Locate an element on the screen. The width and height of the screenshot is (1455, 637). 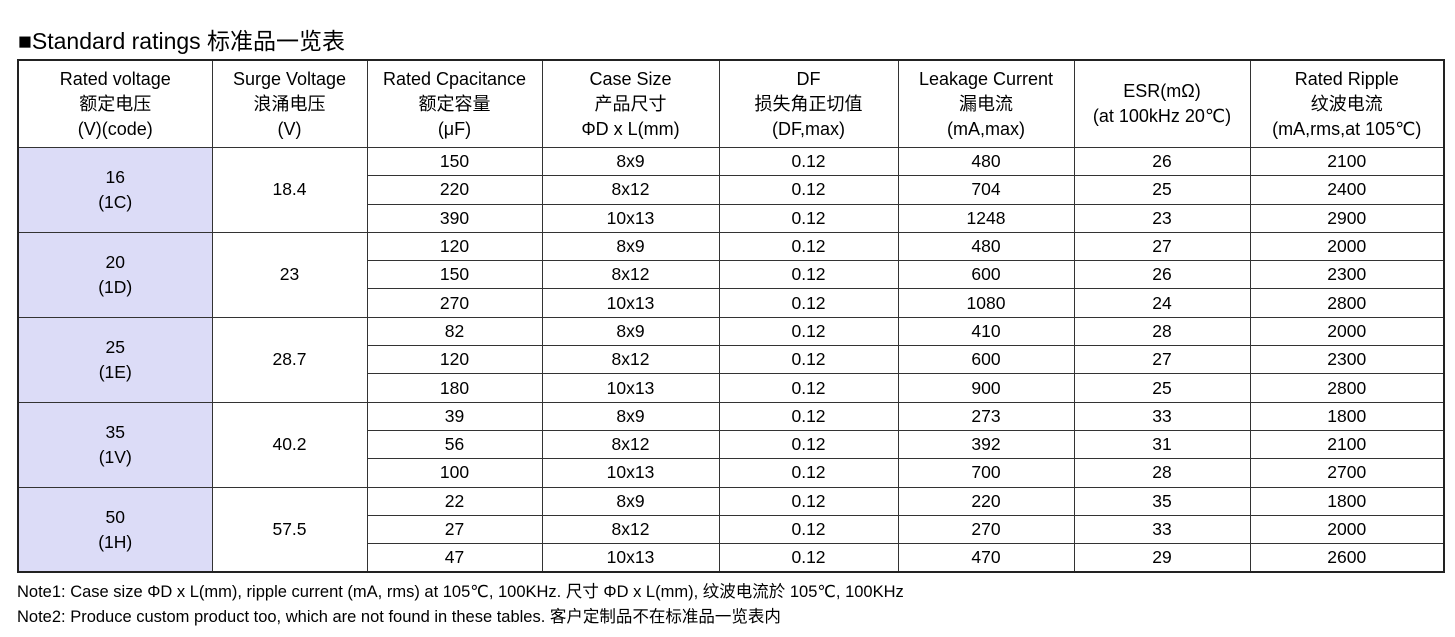
data-row: 390 10x13 0.12 1248 23 2900 is located at coordinates (731, 218).